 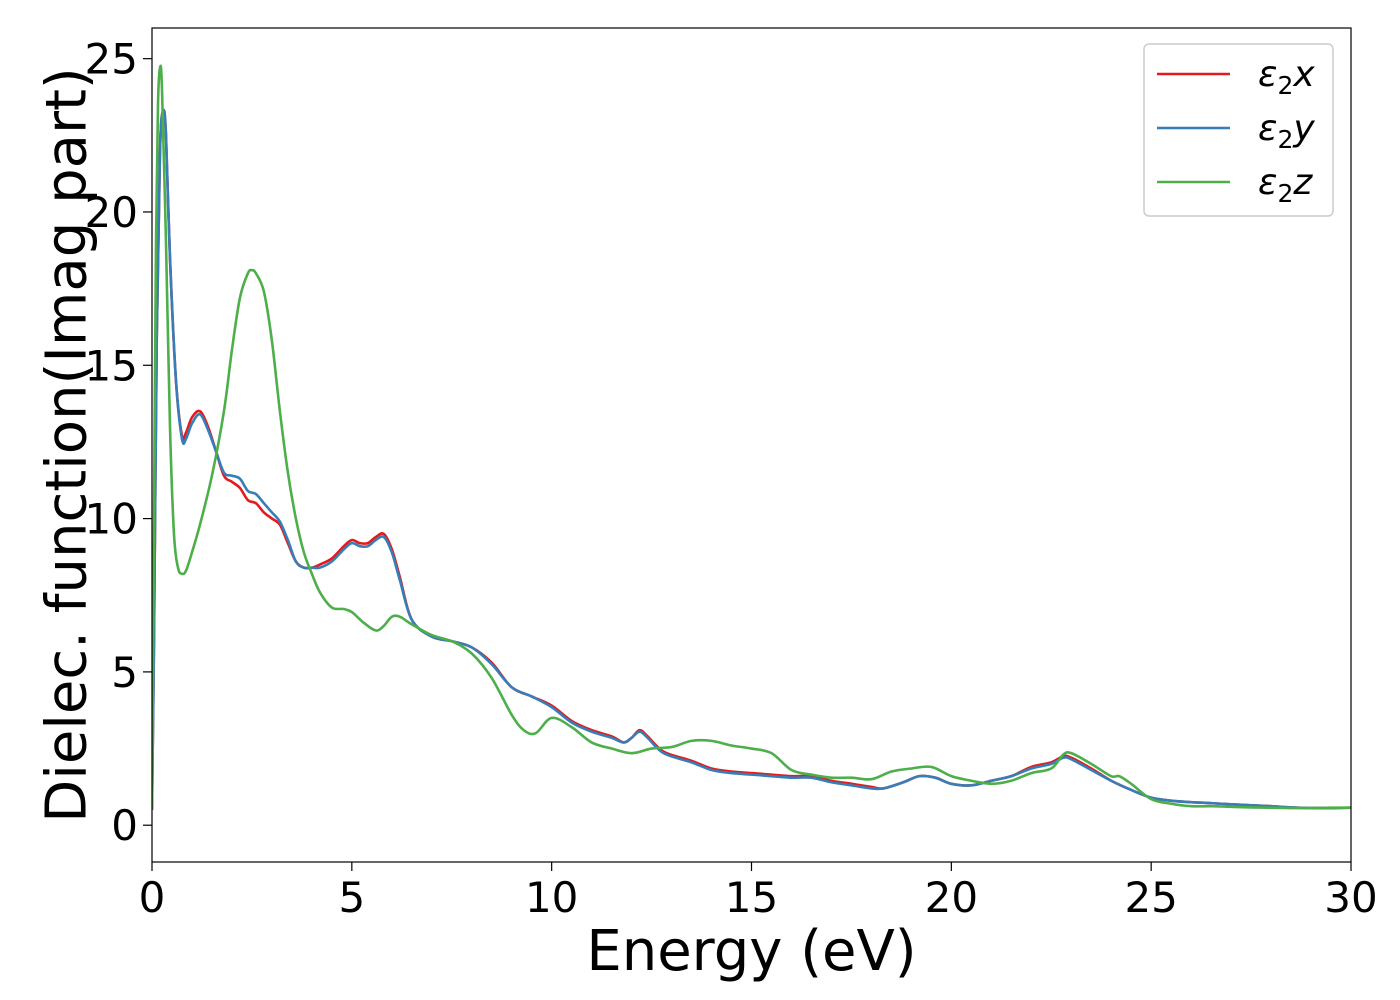 What do you see at coordinates (111, 59) in the screenshot?
I see `y-tick-label: 25` at bounding box center [111, 59].